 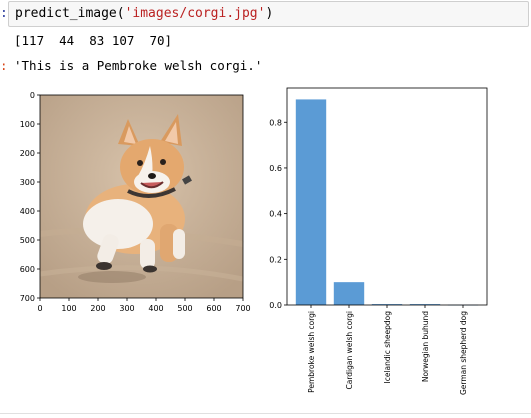 I want to click on code-function: predict_image(, so click(x=70, y=13).